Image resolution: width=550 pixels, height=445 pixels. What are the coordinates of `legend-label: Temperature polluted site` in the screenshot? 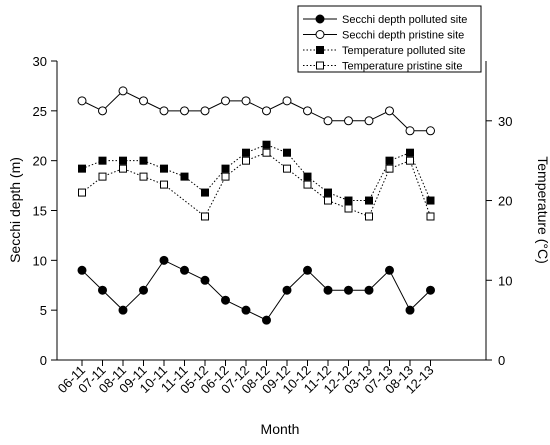 It's located at (404, 51).